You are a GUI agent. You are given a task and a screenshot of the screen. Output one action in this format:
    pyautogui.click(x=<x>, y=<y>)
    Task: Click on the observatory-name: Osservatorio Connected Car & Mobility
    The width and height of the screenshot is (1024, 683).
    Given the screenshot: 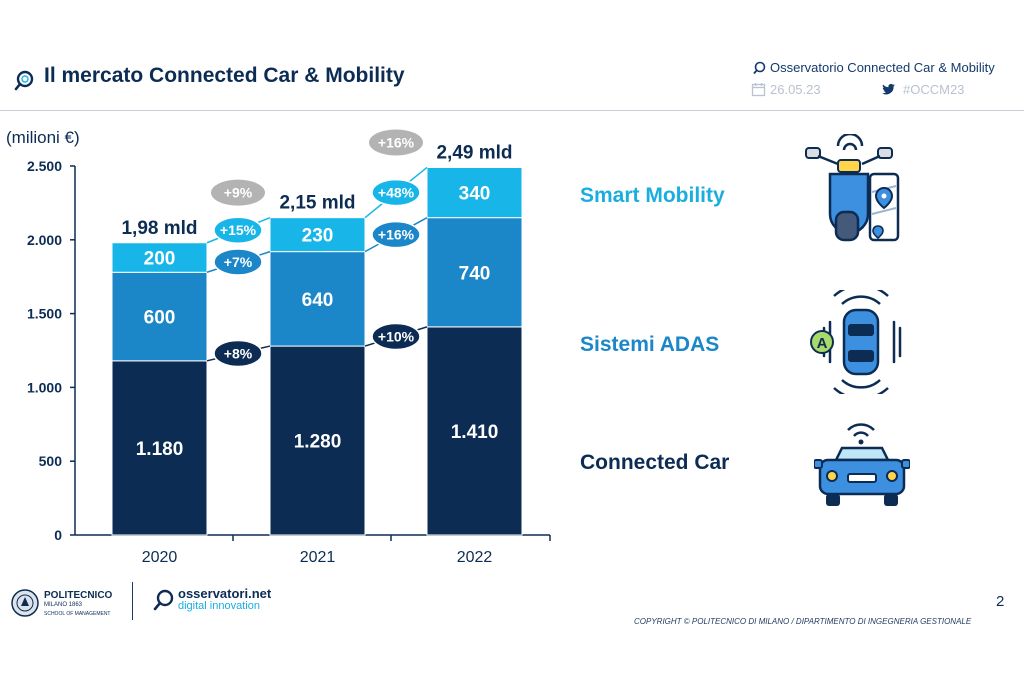 What is the action you would take?
    pyautogui.click(x=882, y=67)
    